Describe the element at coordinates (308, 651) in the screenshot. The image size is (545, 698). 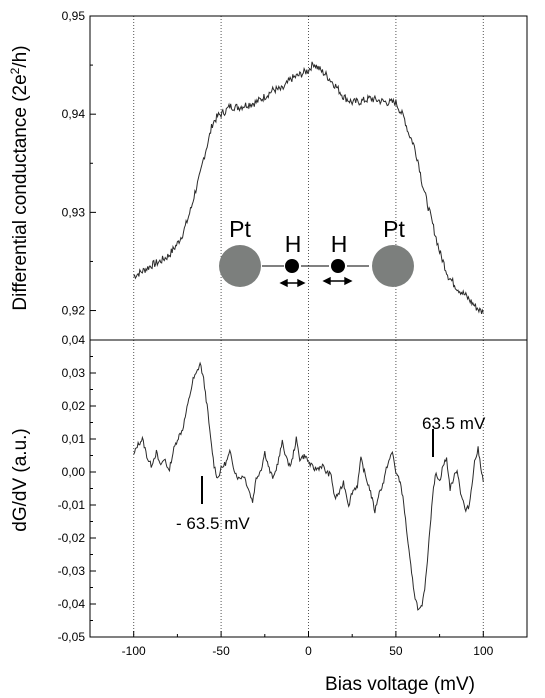
I see `x-tick-label: 0` at that location.